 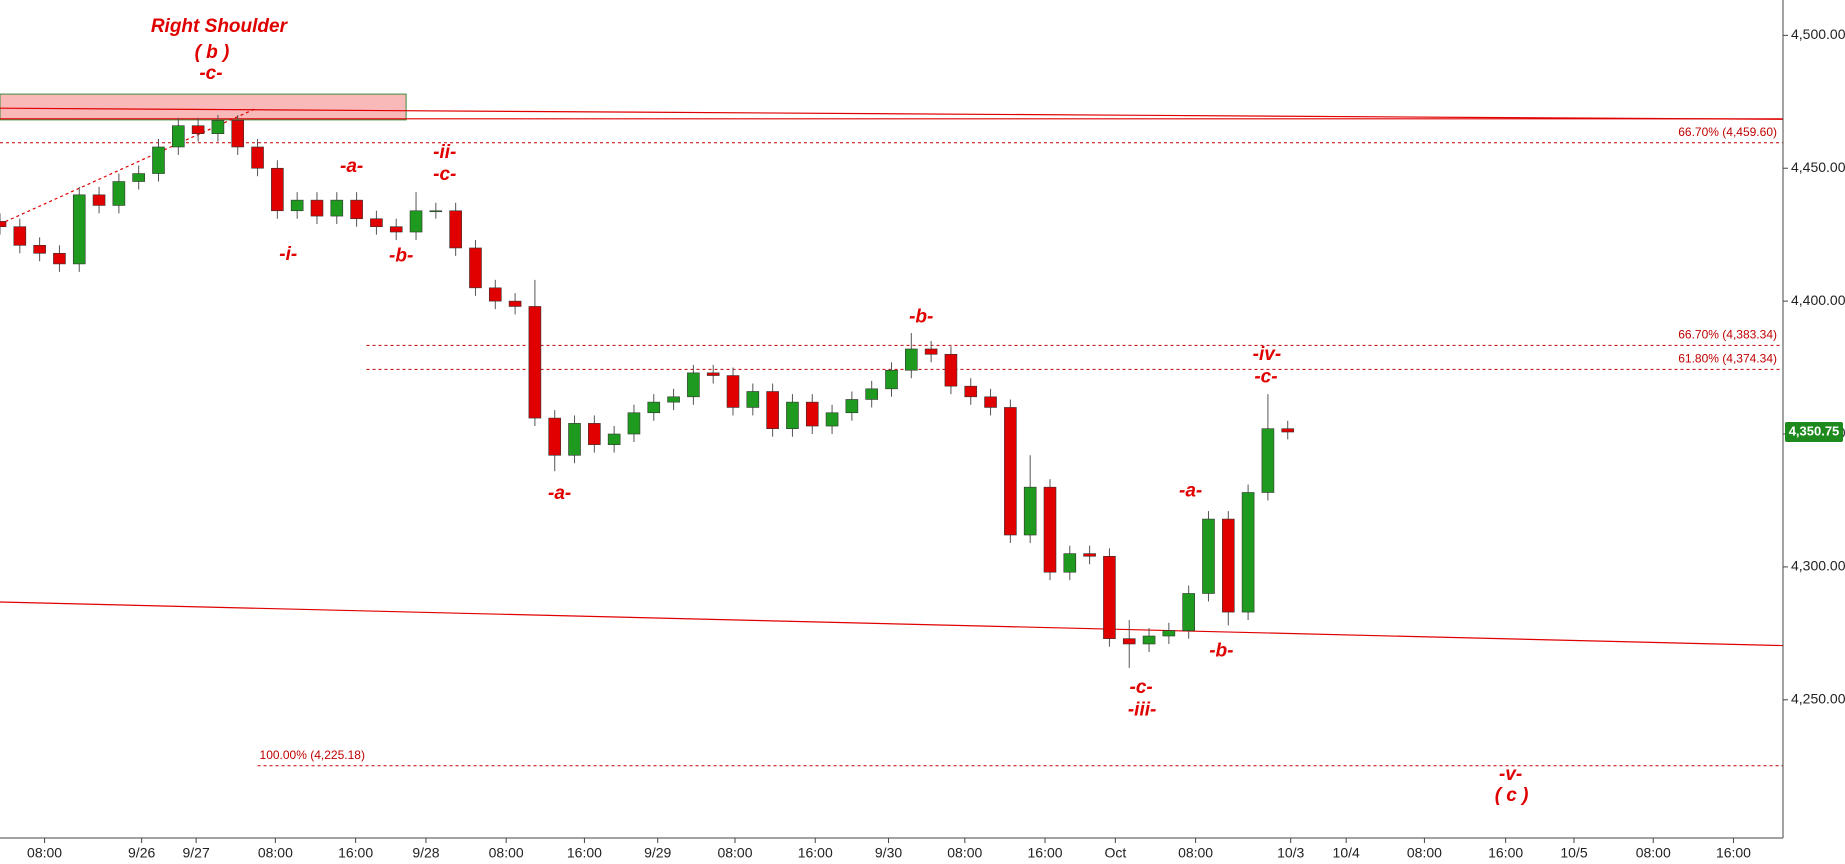 What do you see at coordinates (1727, 358) in the screenshot?
I see `fib-label: 61.80% (4,374.34)` at bounding box center [1727, 358].